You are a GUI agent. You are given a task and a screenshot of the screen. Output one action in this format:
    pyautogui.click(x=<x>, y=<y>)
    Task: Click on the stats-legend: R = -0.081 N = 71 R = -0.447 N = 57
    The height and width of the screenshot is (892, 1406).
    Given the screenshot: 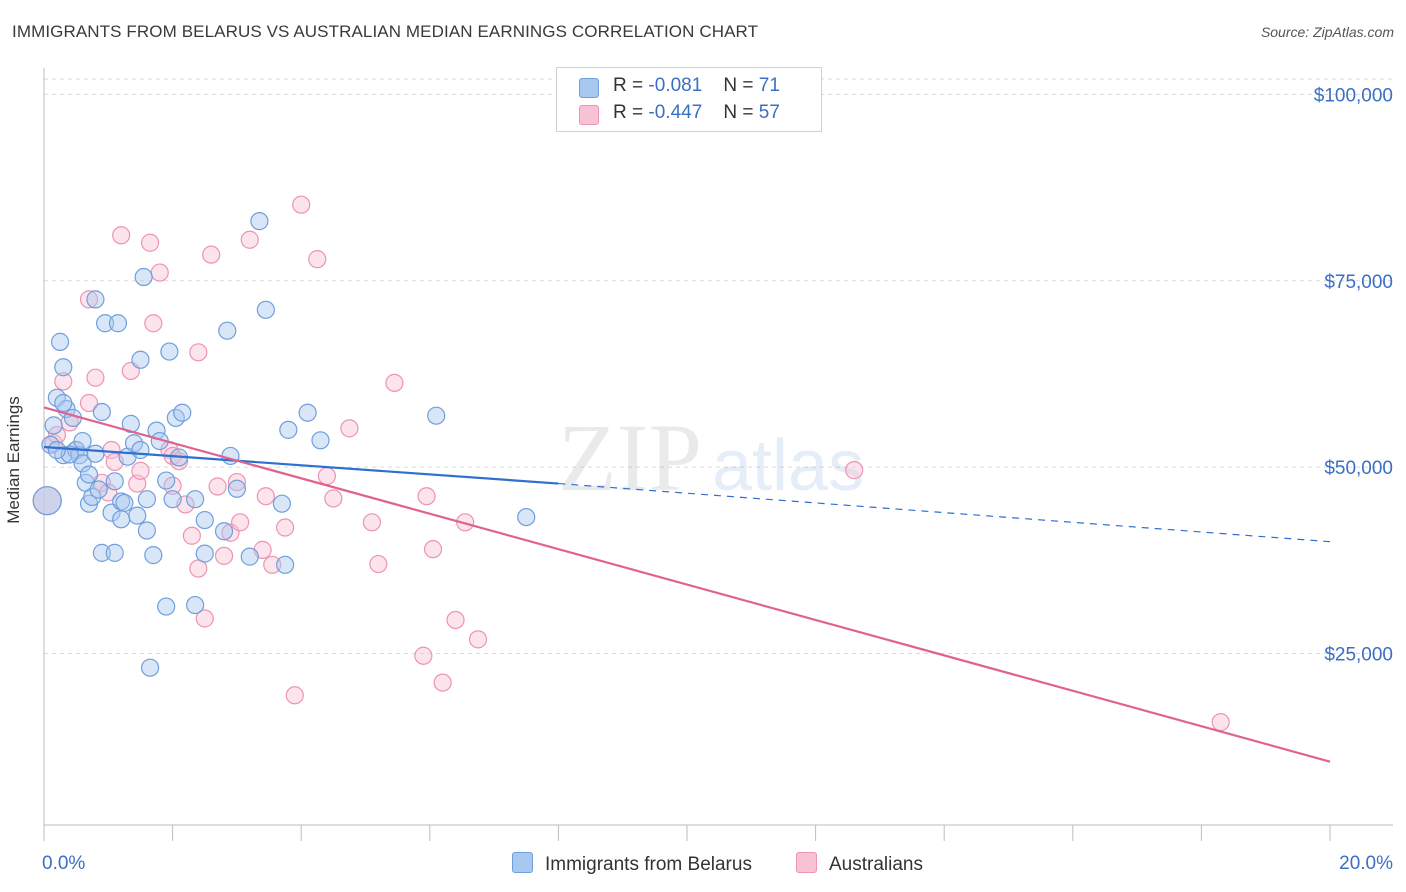 What is the action you would take?
    pyautogui.click(x=689, y=99)
    